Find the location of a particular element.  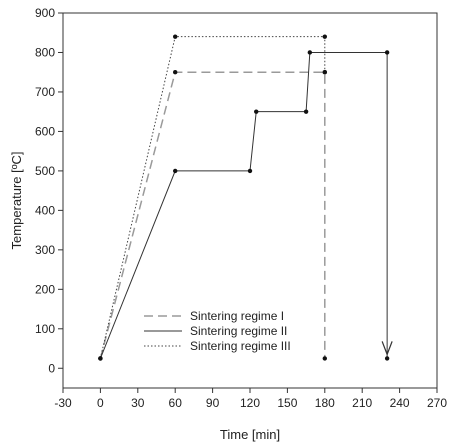

x-tick-label: 30 is located at coordinates (138, 403).